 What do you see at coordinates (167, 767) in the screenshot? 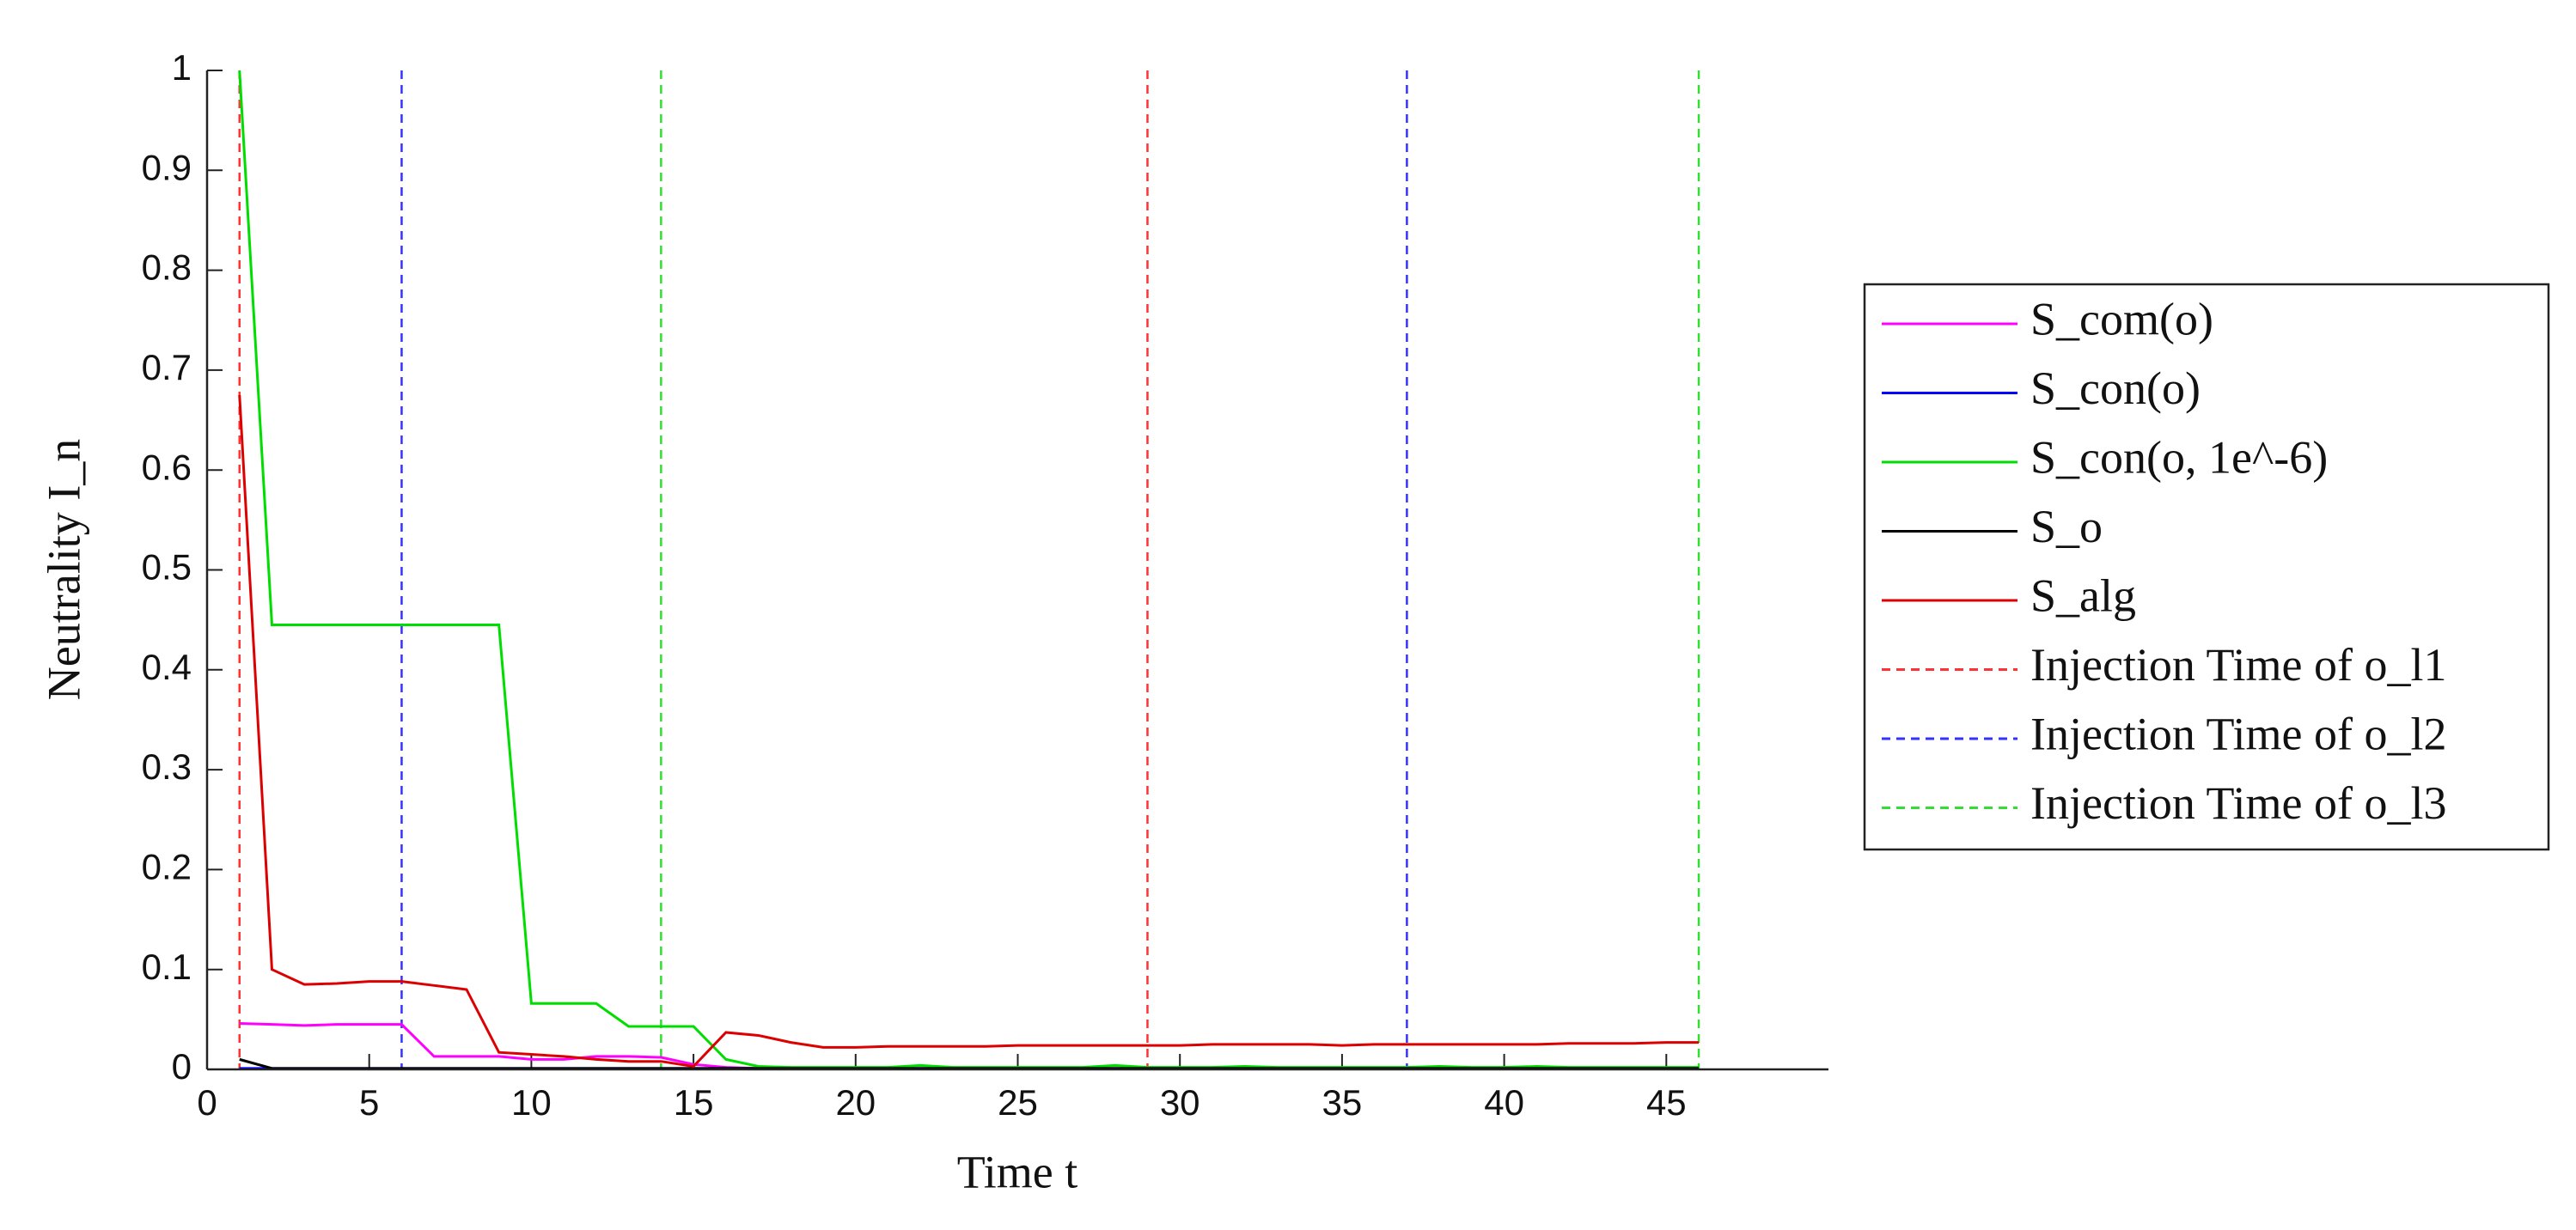
I see `y-tick-label: 0.3` at bounding box center [167, 767].